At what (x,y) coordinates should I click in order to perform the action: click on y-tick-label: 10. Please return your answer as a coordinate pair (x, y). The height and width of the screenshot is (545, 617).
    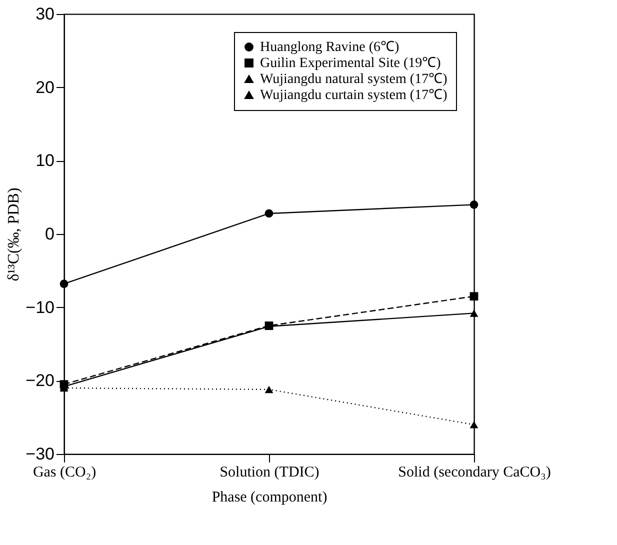
    Looking at the image, I should click on (45, 160).